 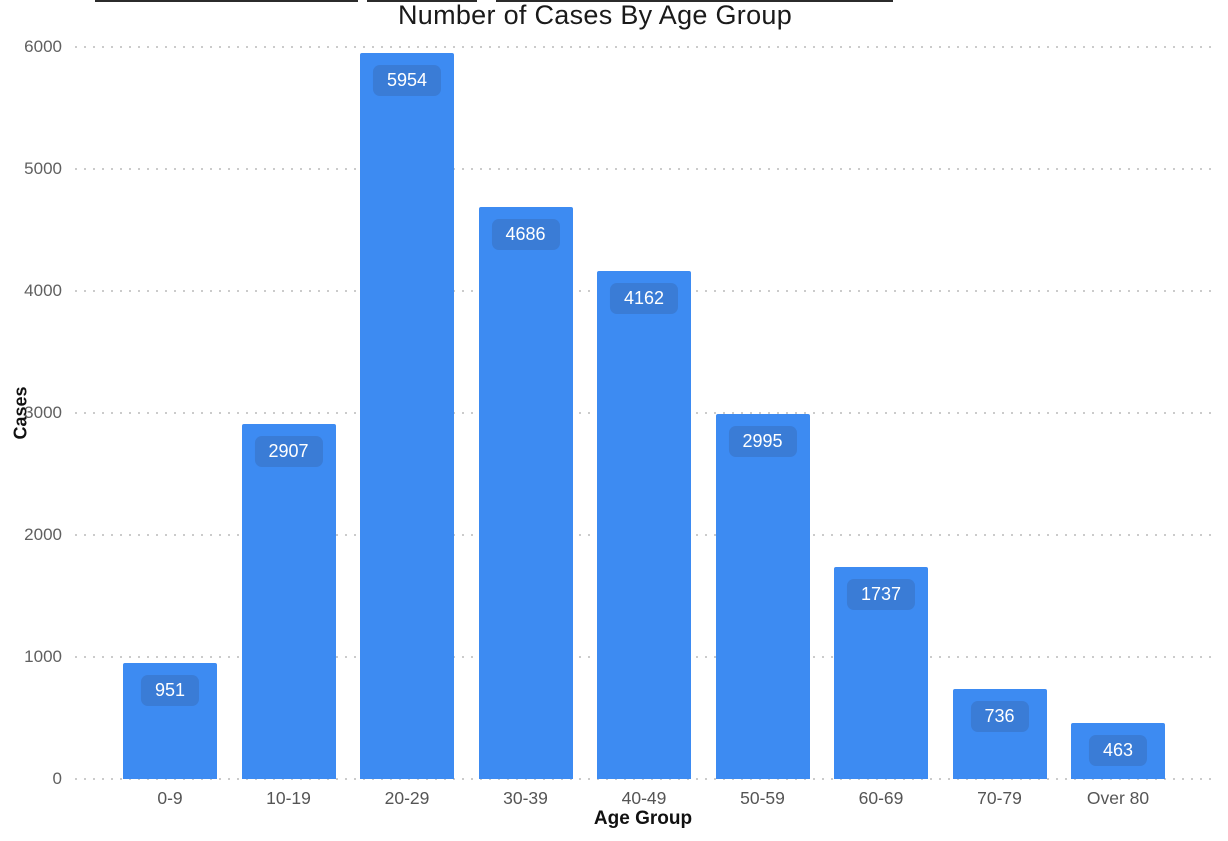 I want to click on bar-value-label: 736, so click(x=999, y=717).